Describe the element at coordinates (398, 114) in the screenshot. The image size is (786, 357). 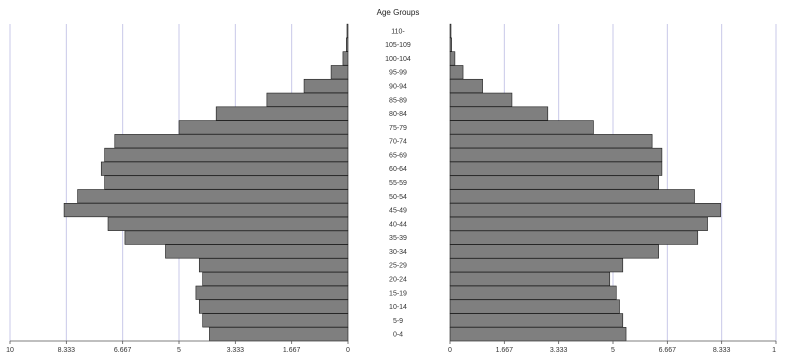
I see `age-group-label: 80-84` at that location.